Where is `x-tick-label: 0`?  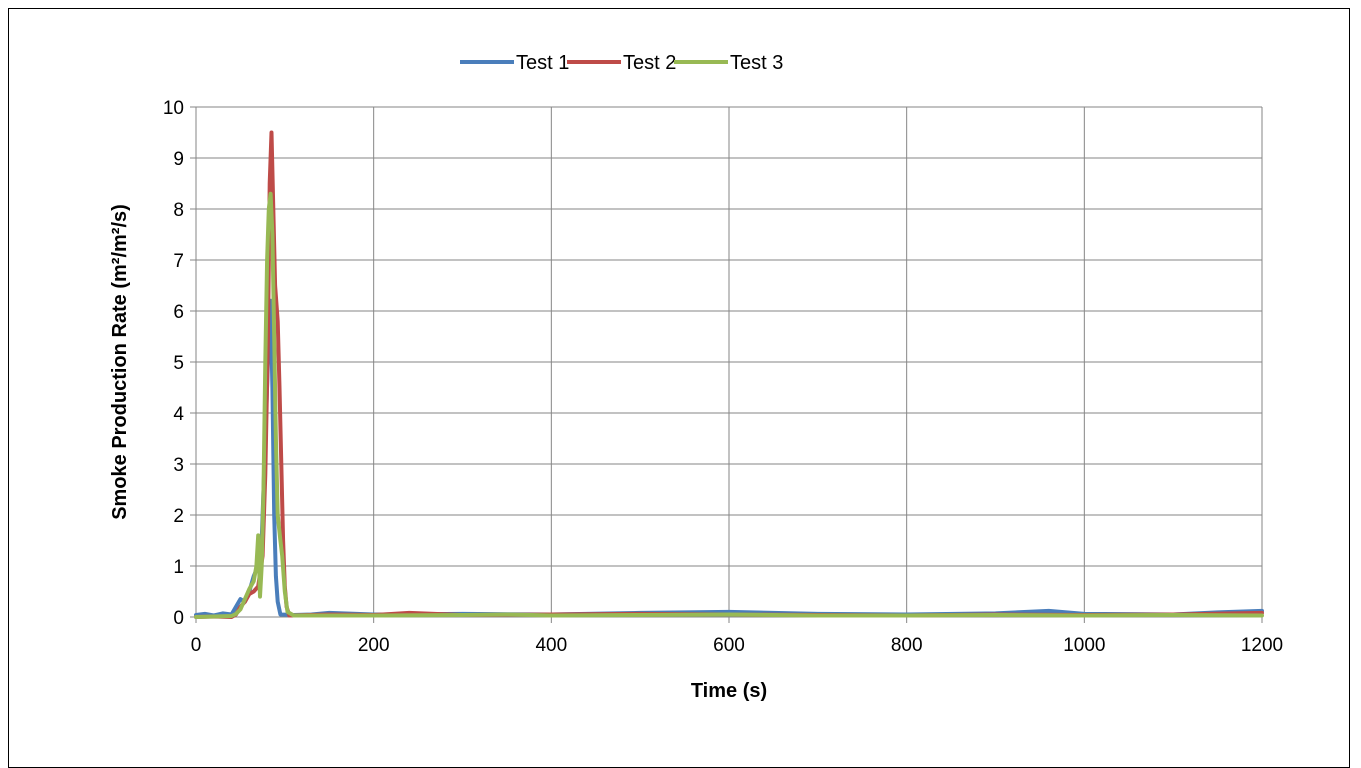
x-tick-label: 0 is located at coordinates (196, 645).